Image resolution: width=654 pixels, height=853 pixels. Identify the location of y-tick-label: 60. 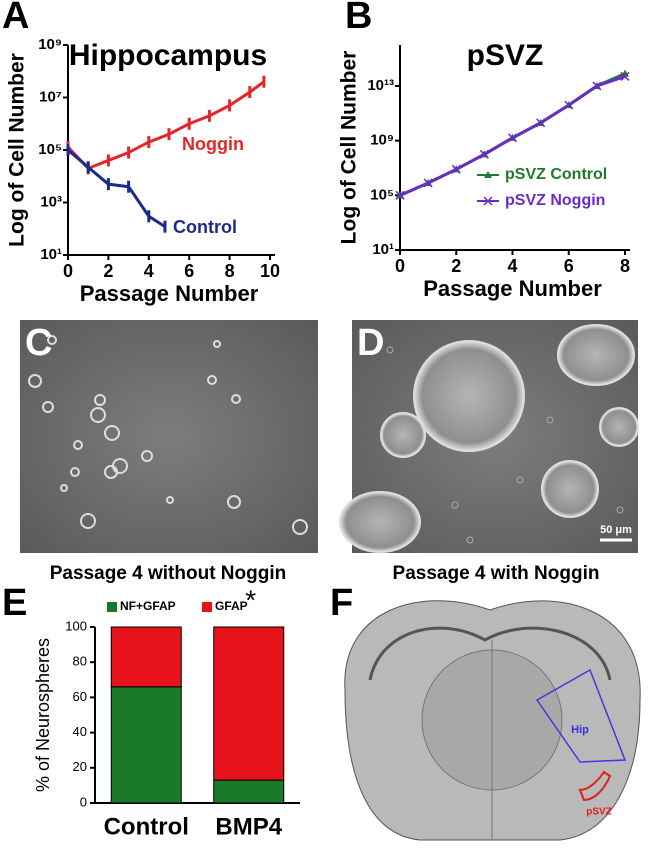
(80, 696).